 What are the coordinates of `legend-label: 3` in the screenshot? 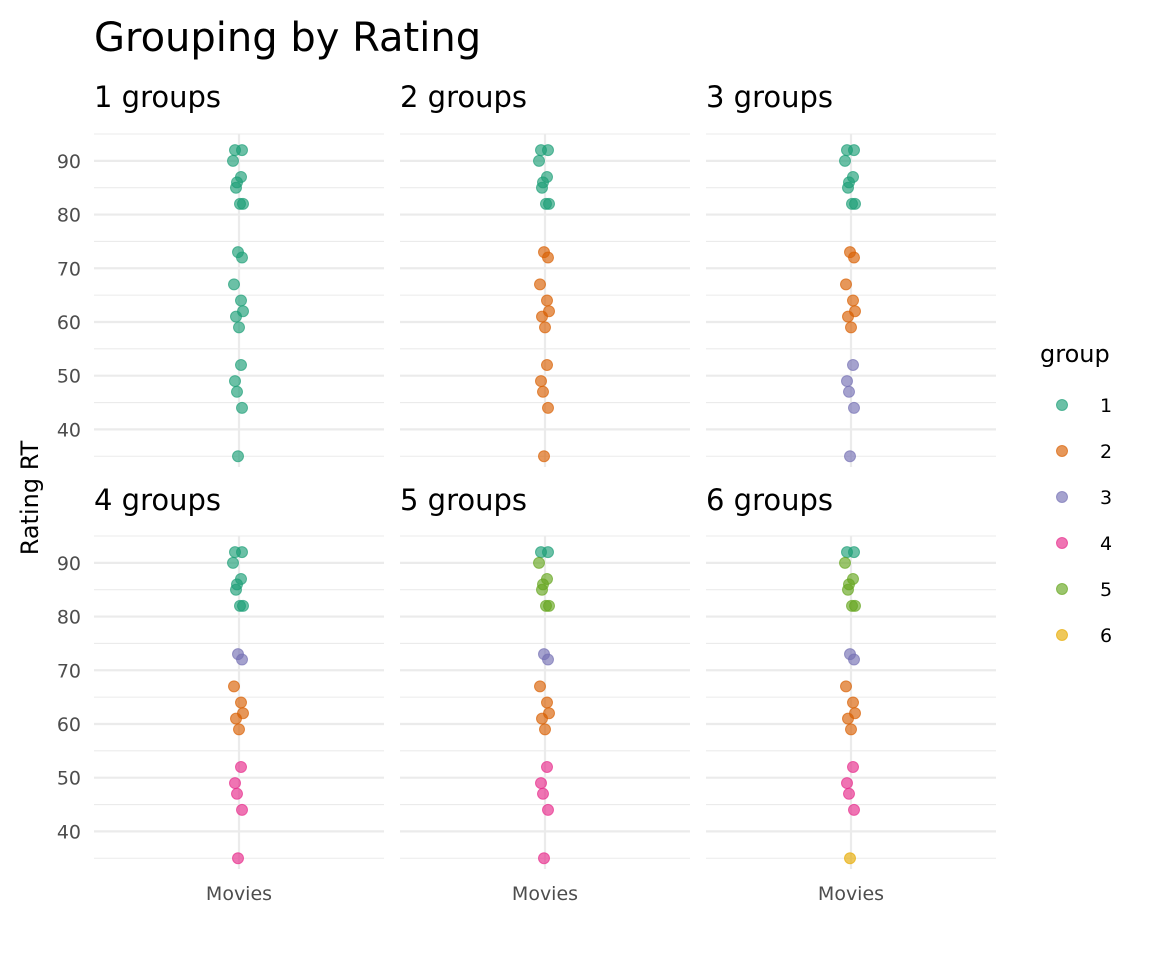 It's located at (1106, 498).